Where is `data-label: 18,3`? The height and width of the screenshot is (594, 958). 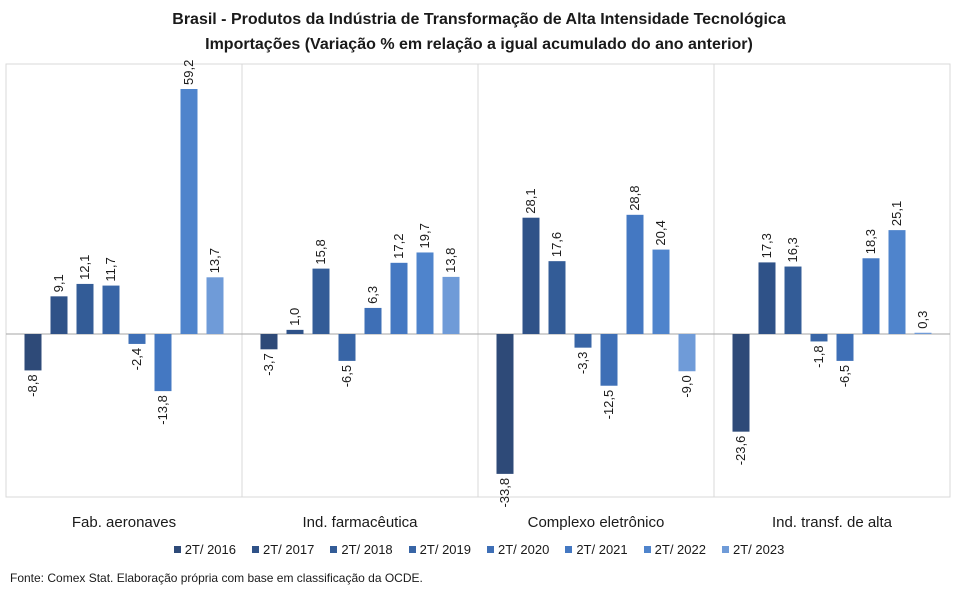 data-label: 18,3 is located at coordinates (870, 241).